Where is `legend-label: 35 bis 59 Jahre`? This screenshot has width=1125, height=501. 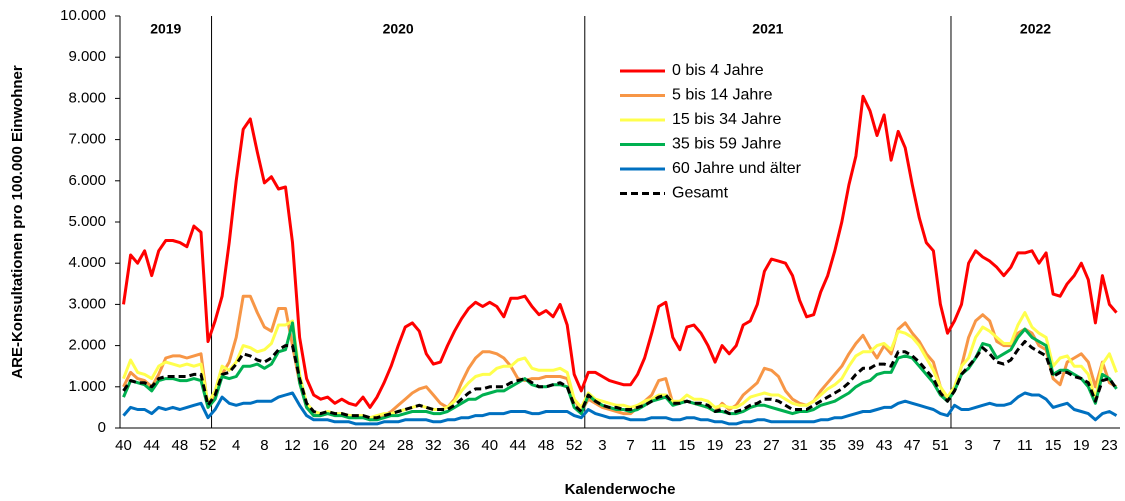
legend-label: 35 bis 59 Jahre is located at coordinates (727, 144).